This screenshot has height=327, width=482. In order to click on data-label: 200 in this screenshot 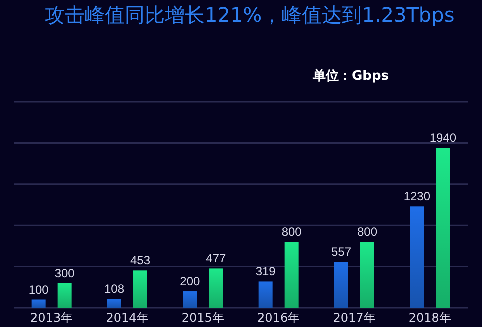, I will do `click(190, 281)`.